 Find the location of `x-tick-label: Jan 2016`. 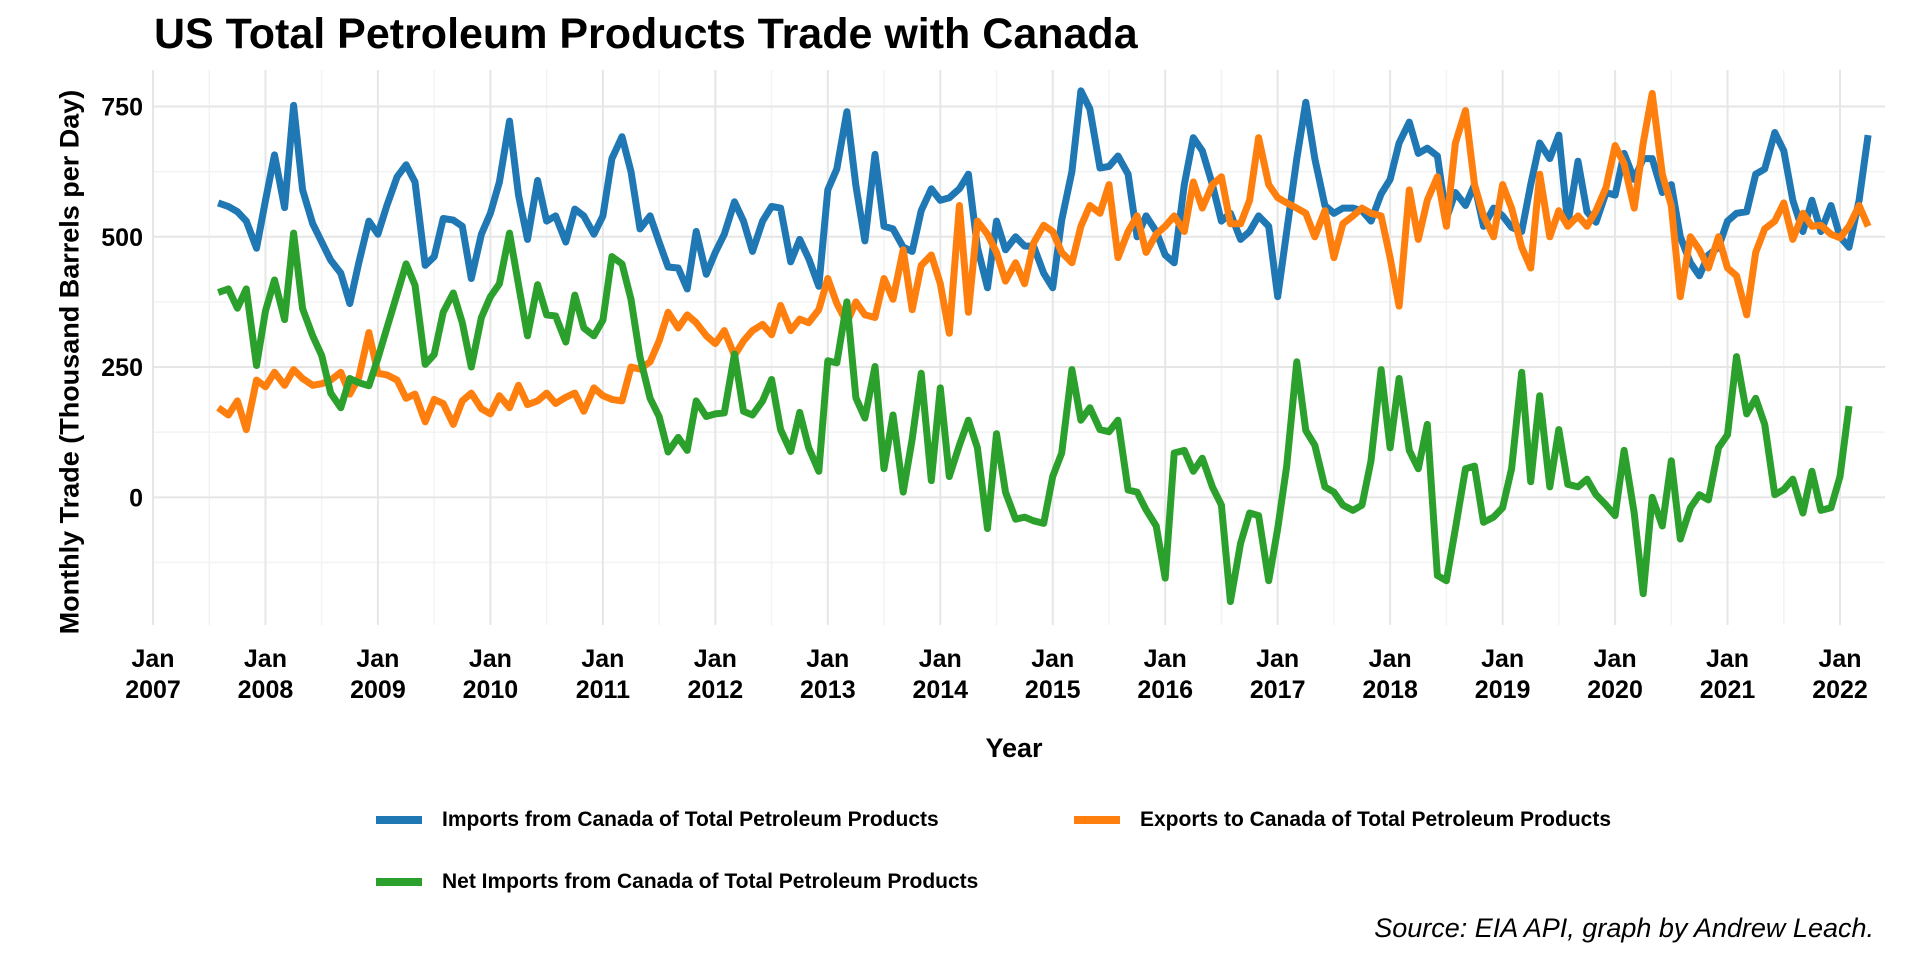

x-tick-label: Jan 2016 is located at coordinates (1165, 674).